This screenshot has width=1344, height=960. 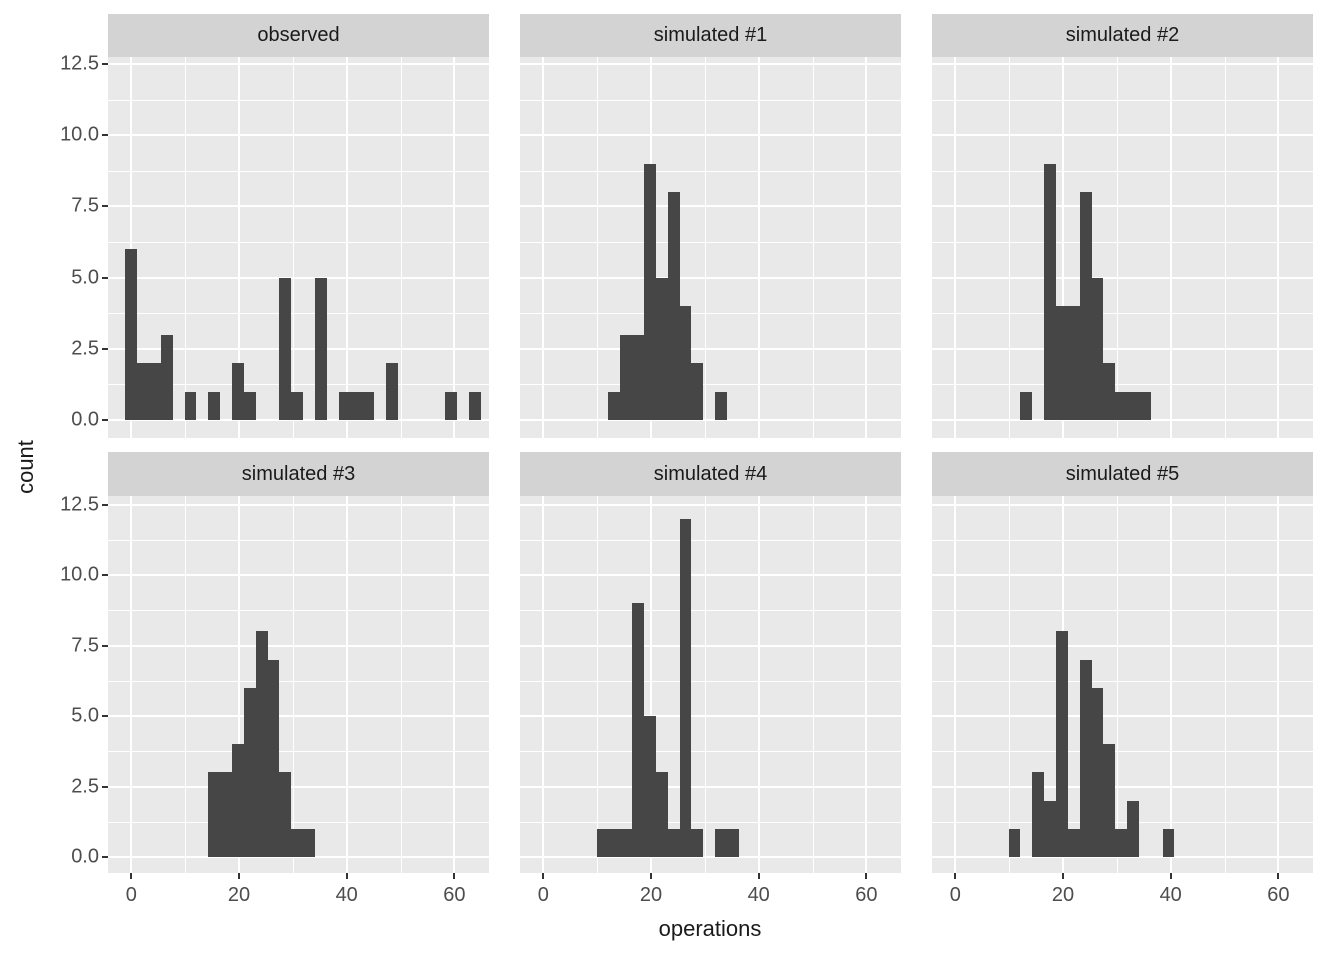 I want to click on facet-strip: simulated #1, so click(x=710, y=35).